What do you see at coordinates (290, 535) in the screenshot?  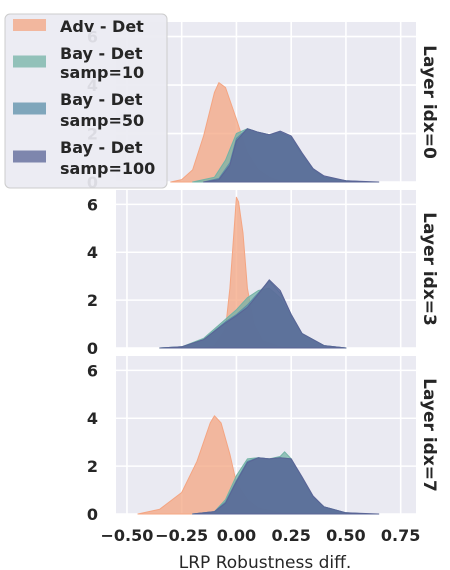 I see `x-tick-label: 0.25` at bounding box center [290, 535].